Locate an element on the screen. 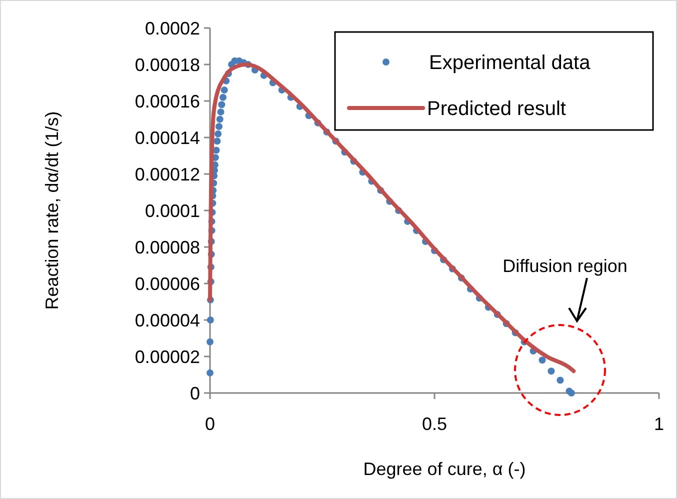  legend-label: Predicted result is located at coordinates (496, 109).